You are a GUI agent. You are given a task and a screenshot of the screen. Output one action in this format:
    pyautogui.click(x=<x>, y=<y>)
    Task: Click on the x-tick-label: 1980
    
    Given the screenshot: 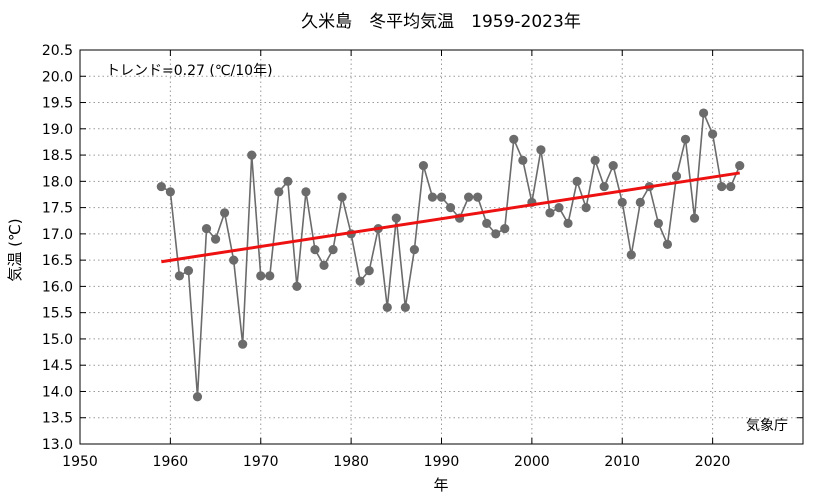 What is the action you would take?
    pyautogui.click(x=351, y=462)
    